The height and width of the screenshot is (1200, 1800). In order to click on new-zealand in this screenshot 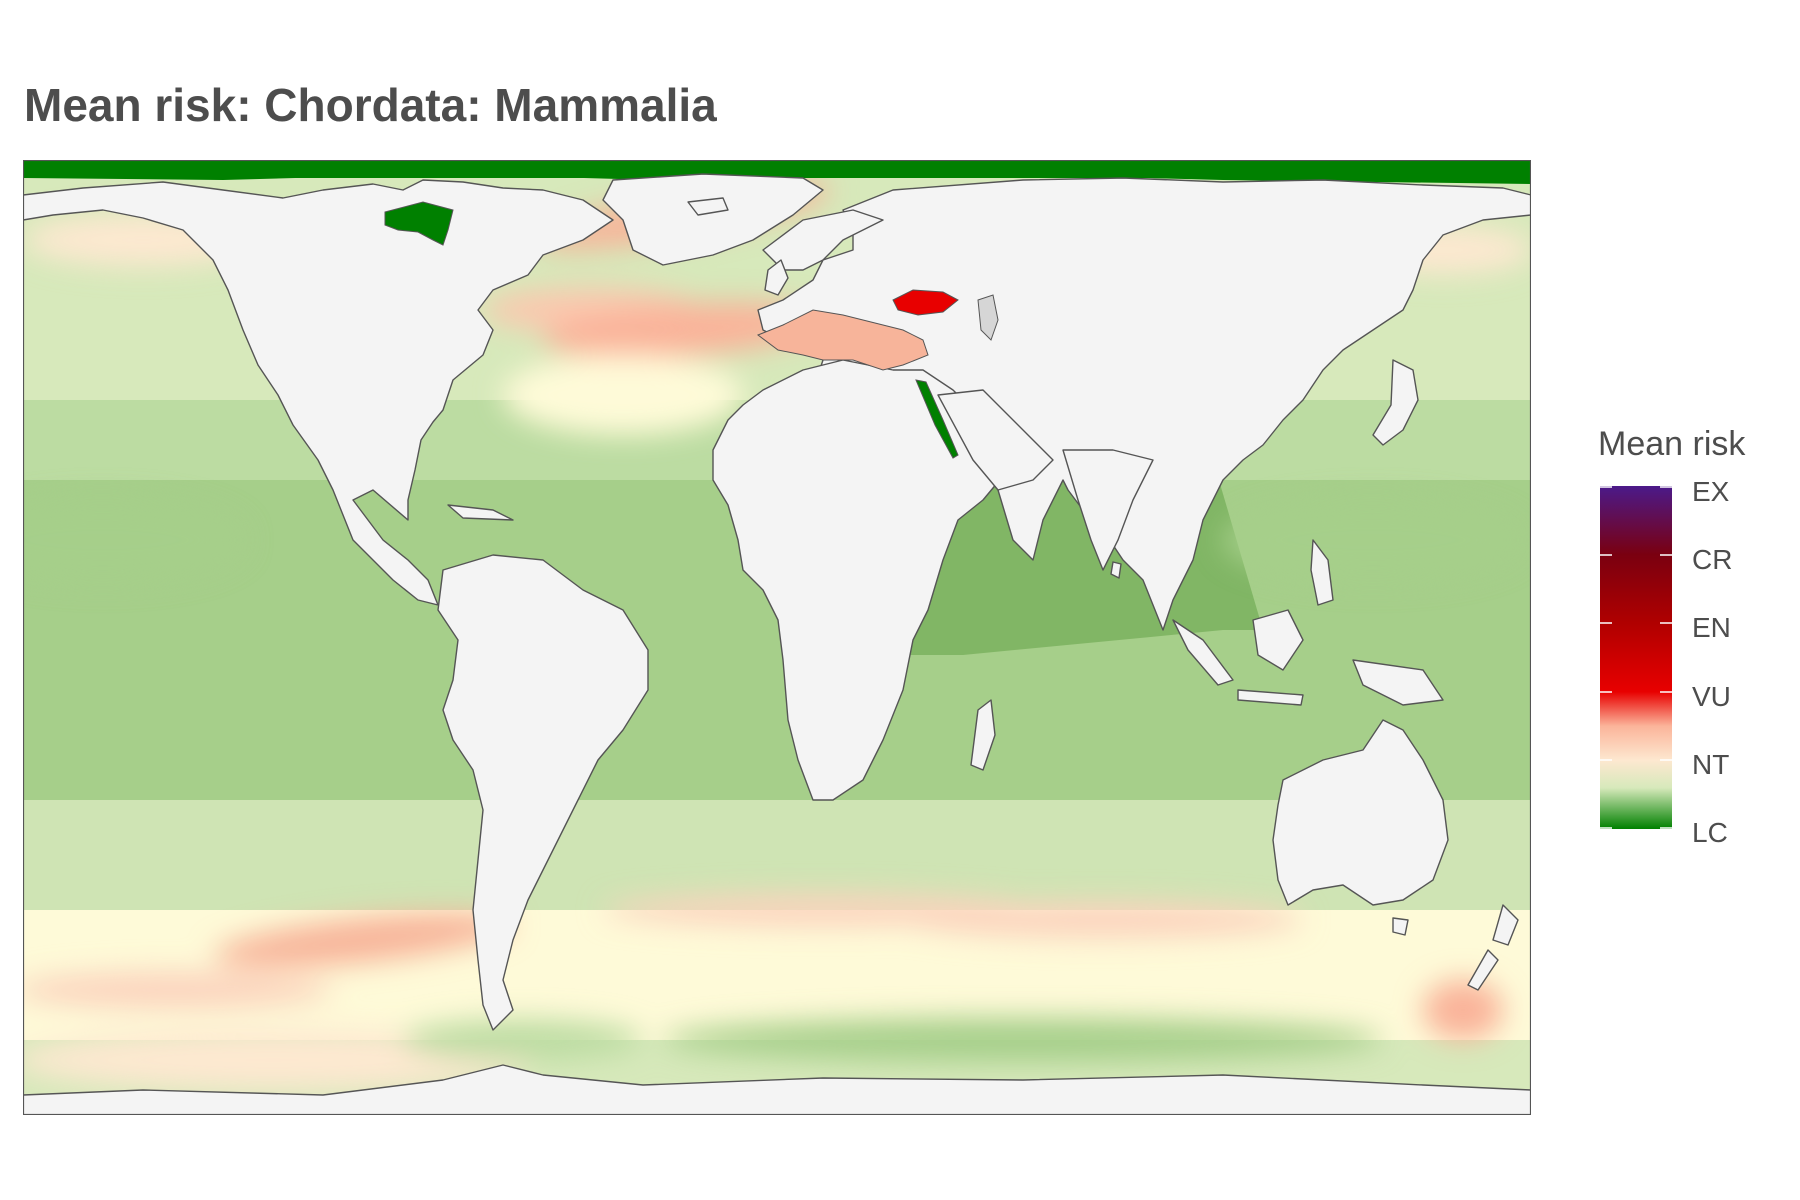, I will do `click(1493, 947)`.